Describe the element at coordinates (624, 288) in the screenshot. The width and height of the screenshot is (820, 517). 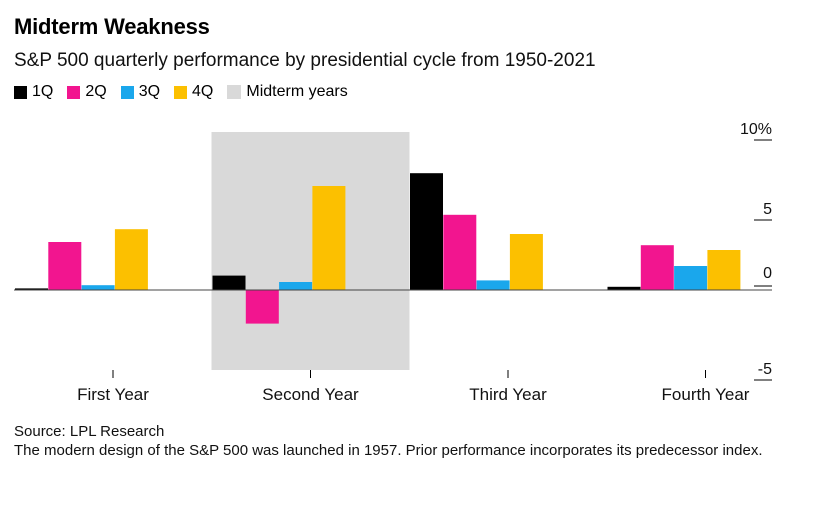
I see `bar-1q-fourth-year` at that location.